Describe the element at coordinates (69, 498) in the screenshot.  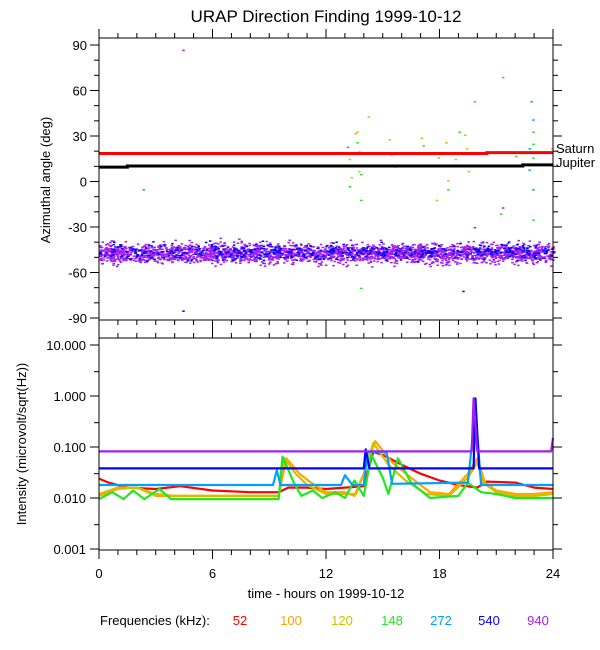
I see `y-tick-label: 0.010` at that location.